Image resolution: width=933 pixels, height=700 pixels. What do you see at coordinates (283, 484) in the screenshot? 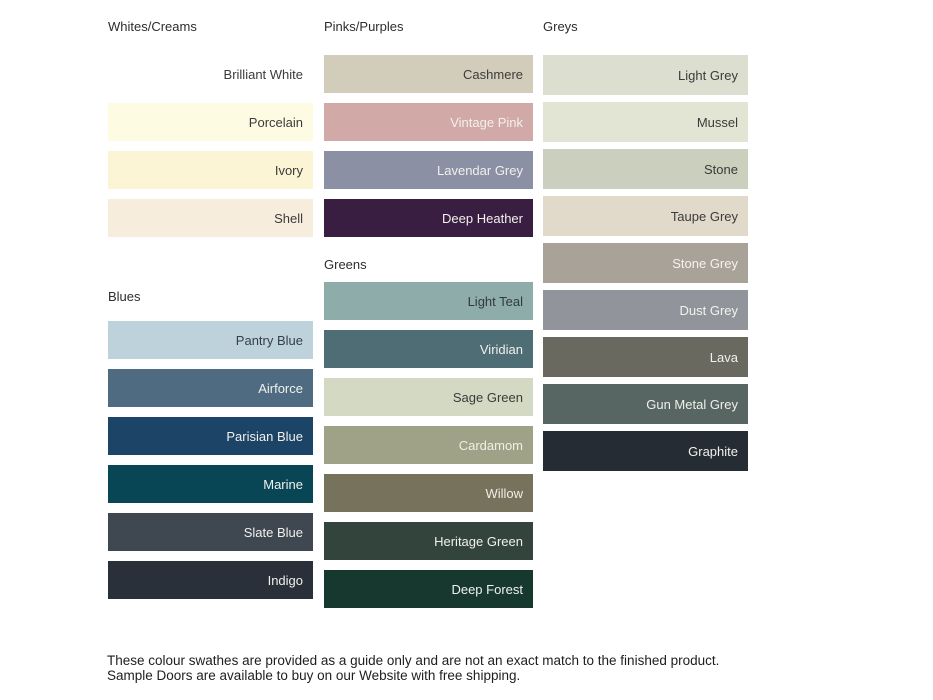
I see `swatch-label-marine: Marine` at bounding box center [283, 484].